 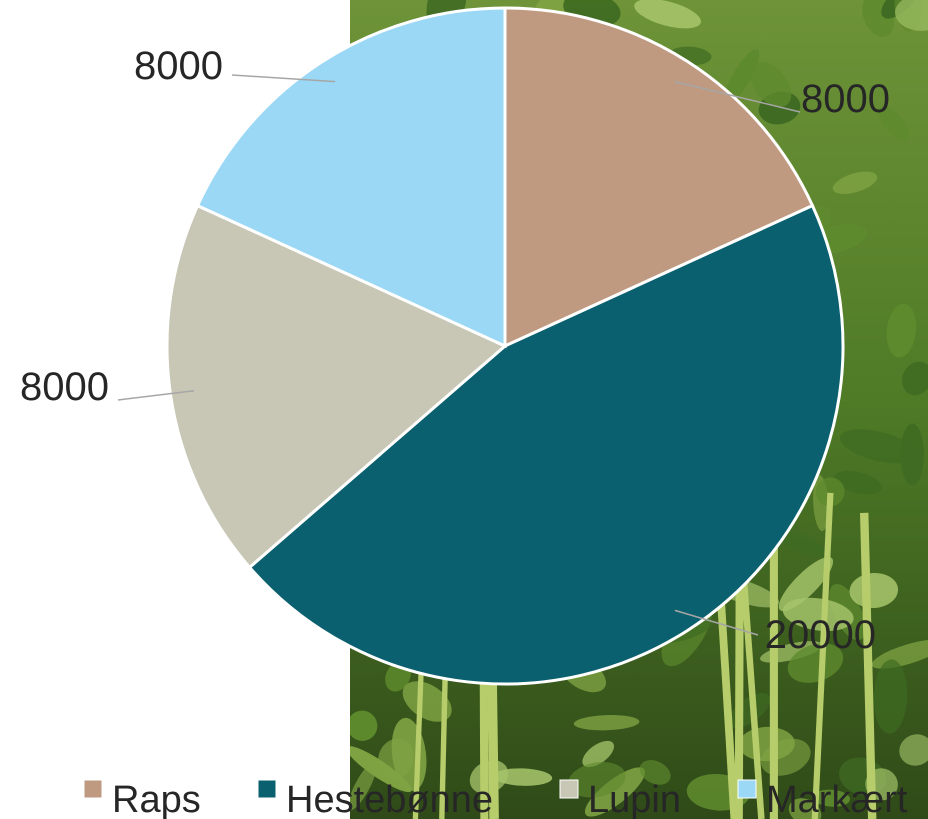 What do you see at coordinates (64, 387) in the screenshot?
I see `data-label-lupin: 8000` at bounding box center [64, 387].